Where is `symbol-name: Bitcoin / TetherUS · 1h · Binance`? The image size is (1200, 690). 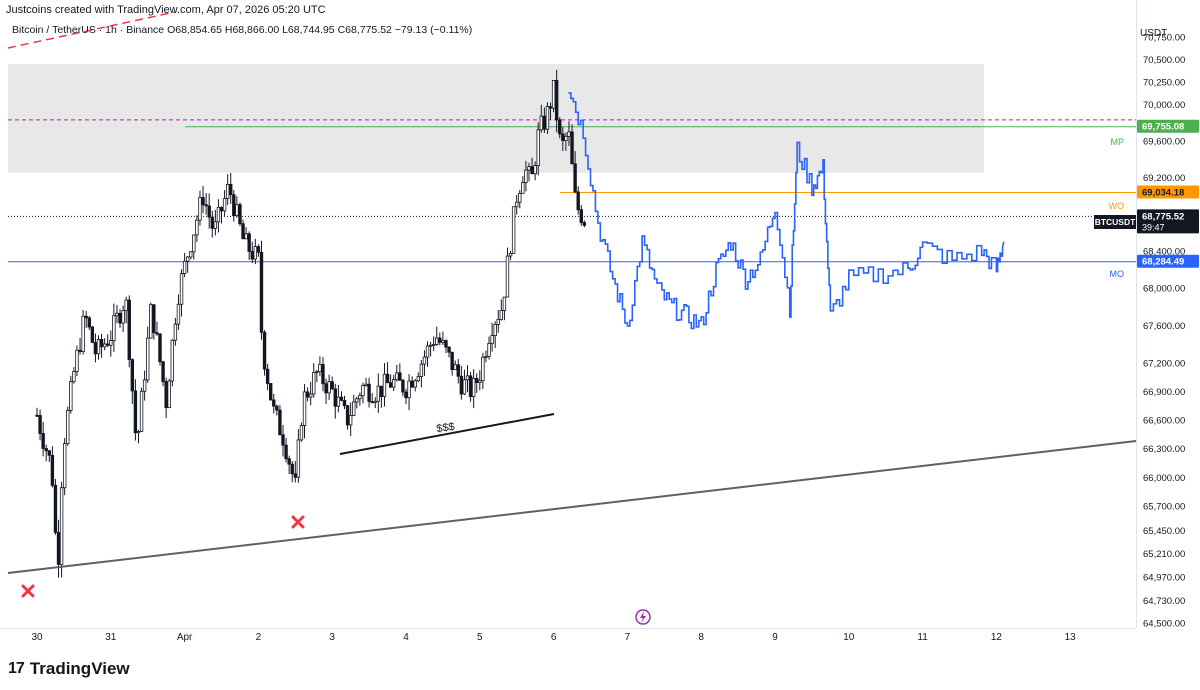 symbol-name: Bitcoin / TetherUS · 1h · Binance is located at coordinates (88, 30).